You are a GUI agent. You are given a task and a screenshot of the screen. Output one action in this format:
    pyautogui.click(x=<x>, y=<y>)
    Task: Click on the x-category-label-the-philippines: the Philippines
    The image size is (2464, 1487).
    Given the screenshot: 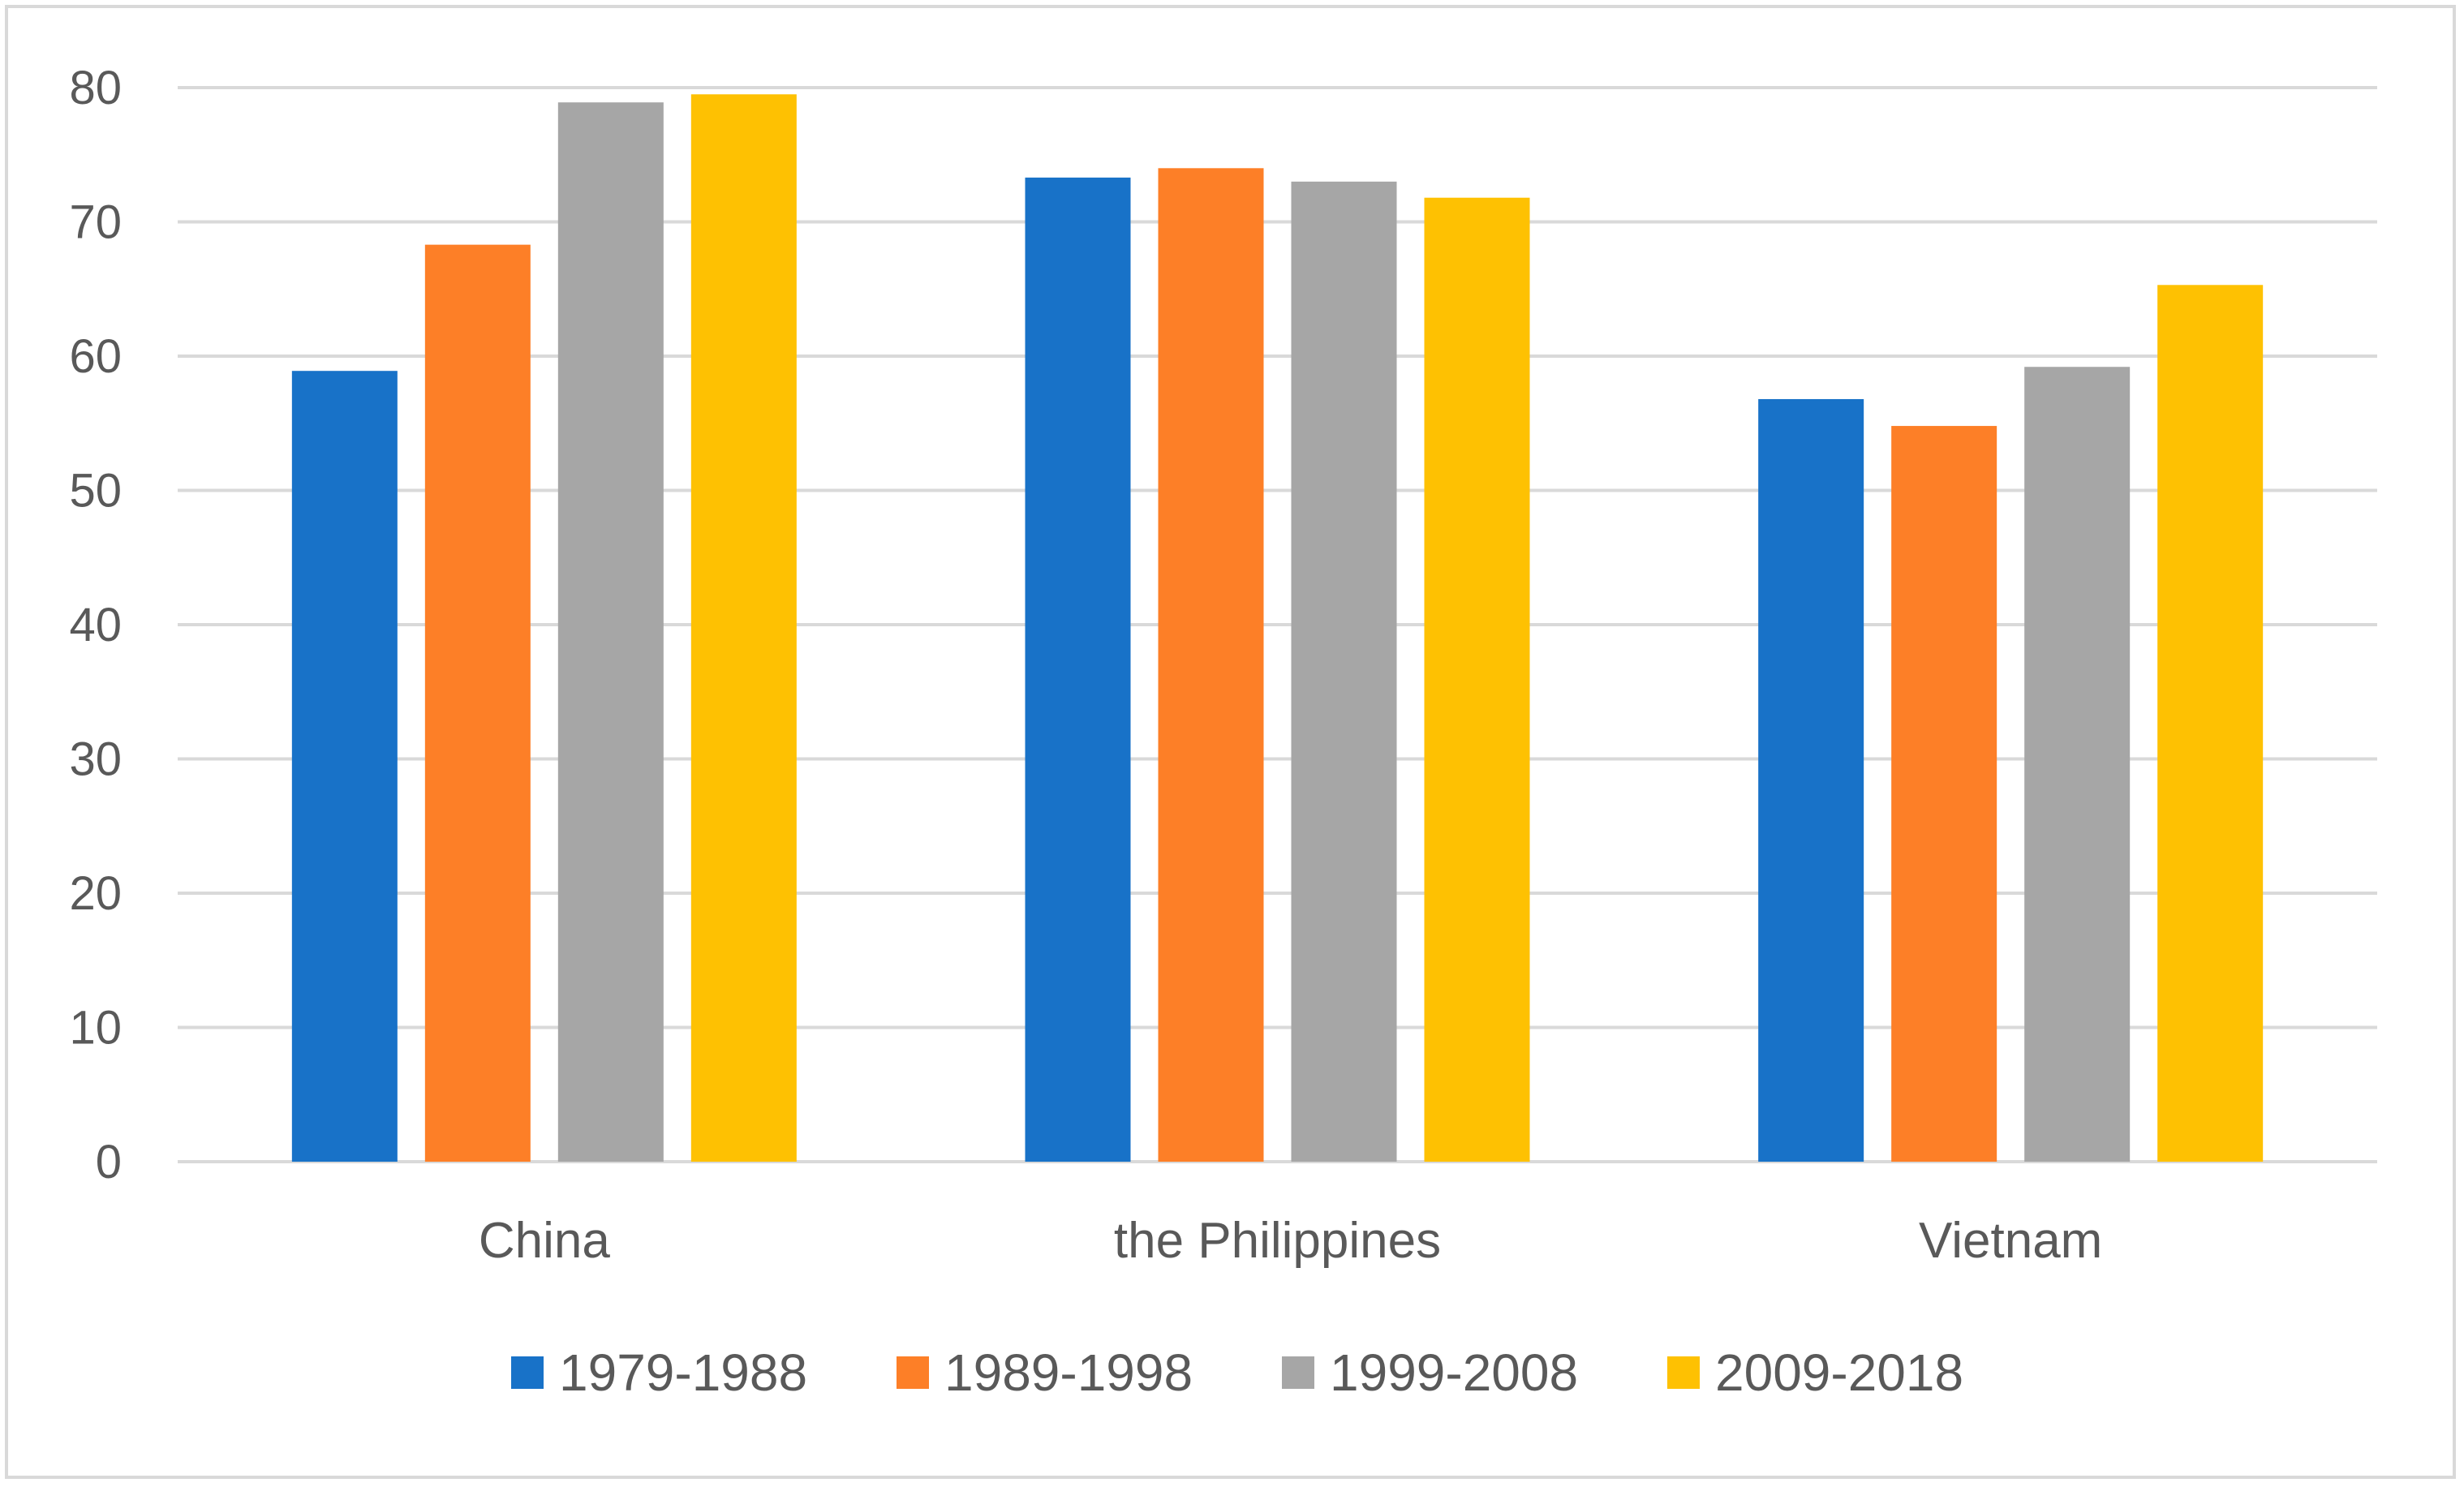 What is the action you would take?
    pyautogui.click(x=1277, y=1241)
    